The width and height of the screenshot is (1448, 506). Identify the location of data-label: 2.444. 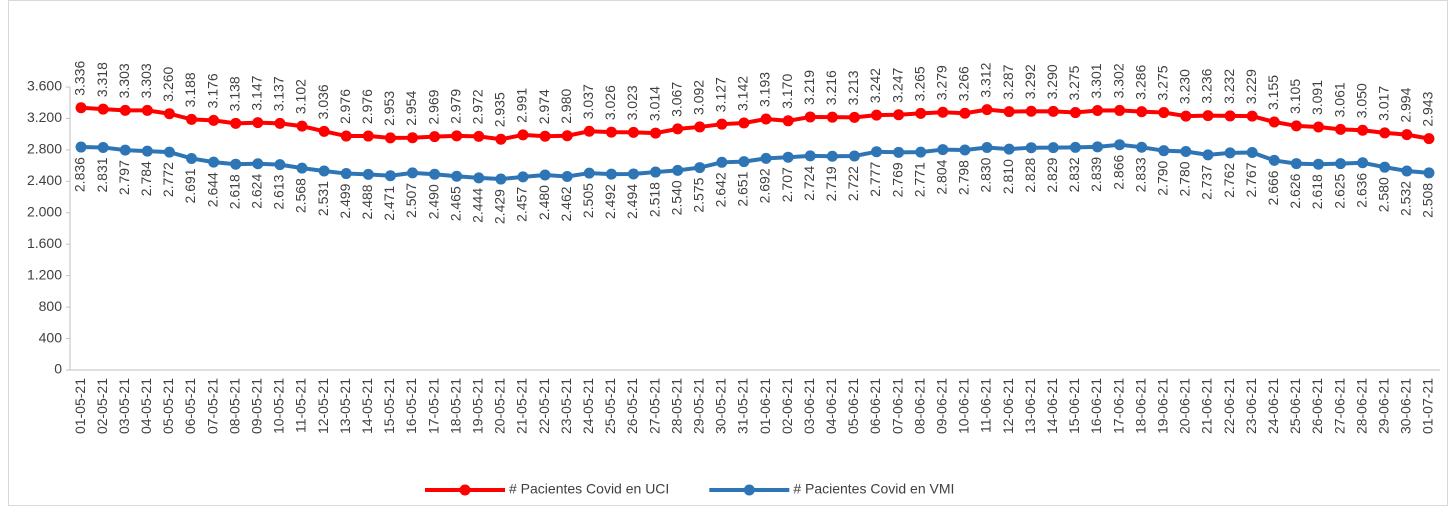
(477, 205).